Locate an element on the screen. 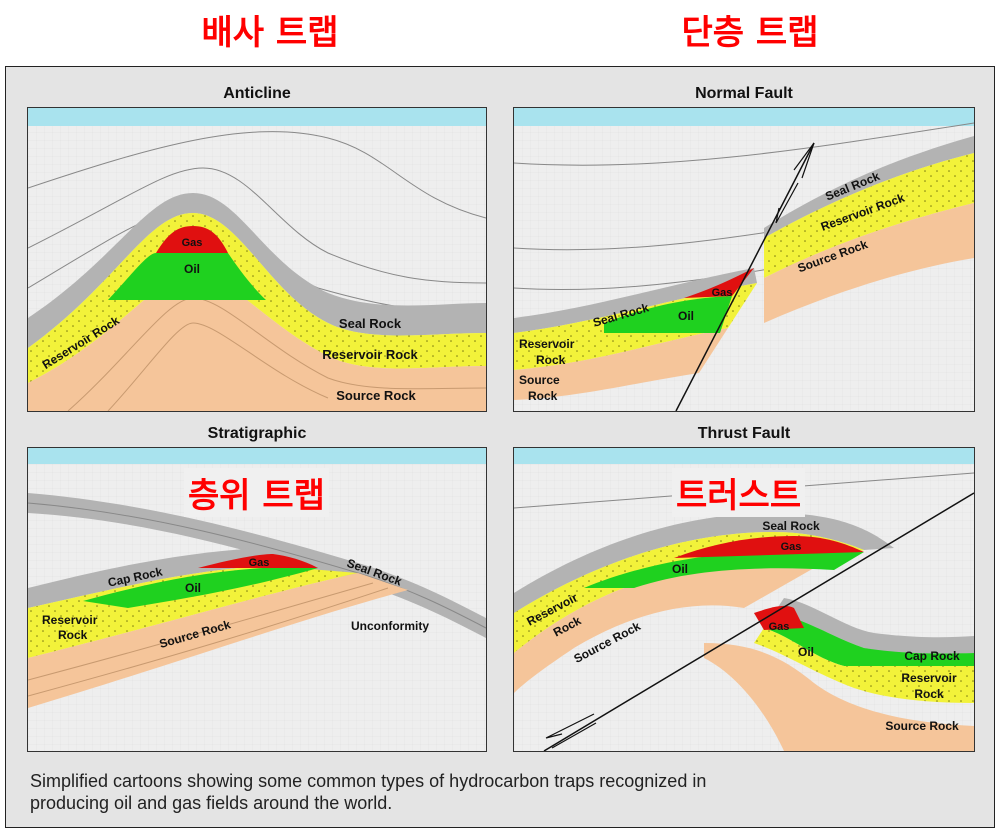 This screenshot has height=832, width=1000. overlay-thrust: 트러스트 is located at coordinates (739, 492).